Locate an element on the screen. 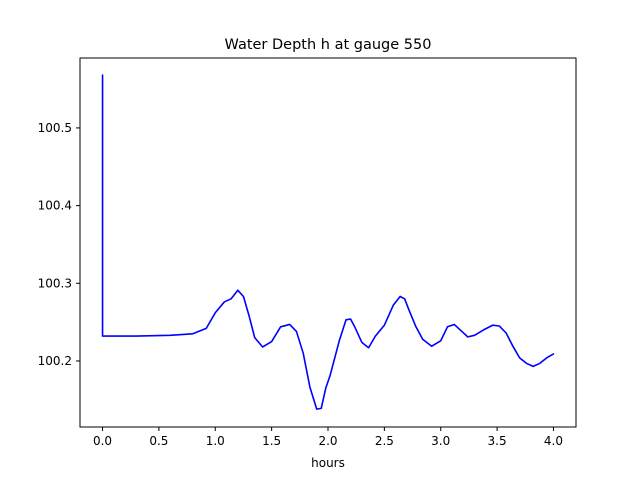 The image size is (640, 480). x-tick-label: 2.0 is located at coordinates (327, 441).